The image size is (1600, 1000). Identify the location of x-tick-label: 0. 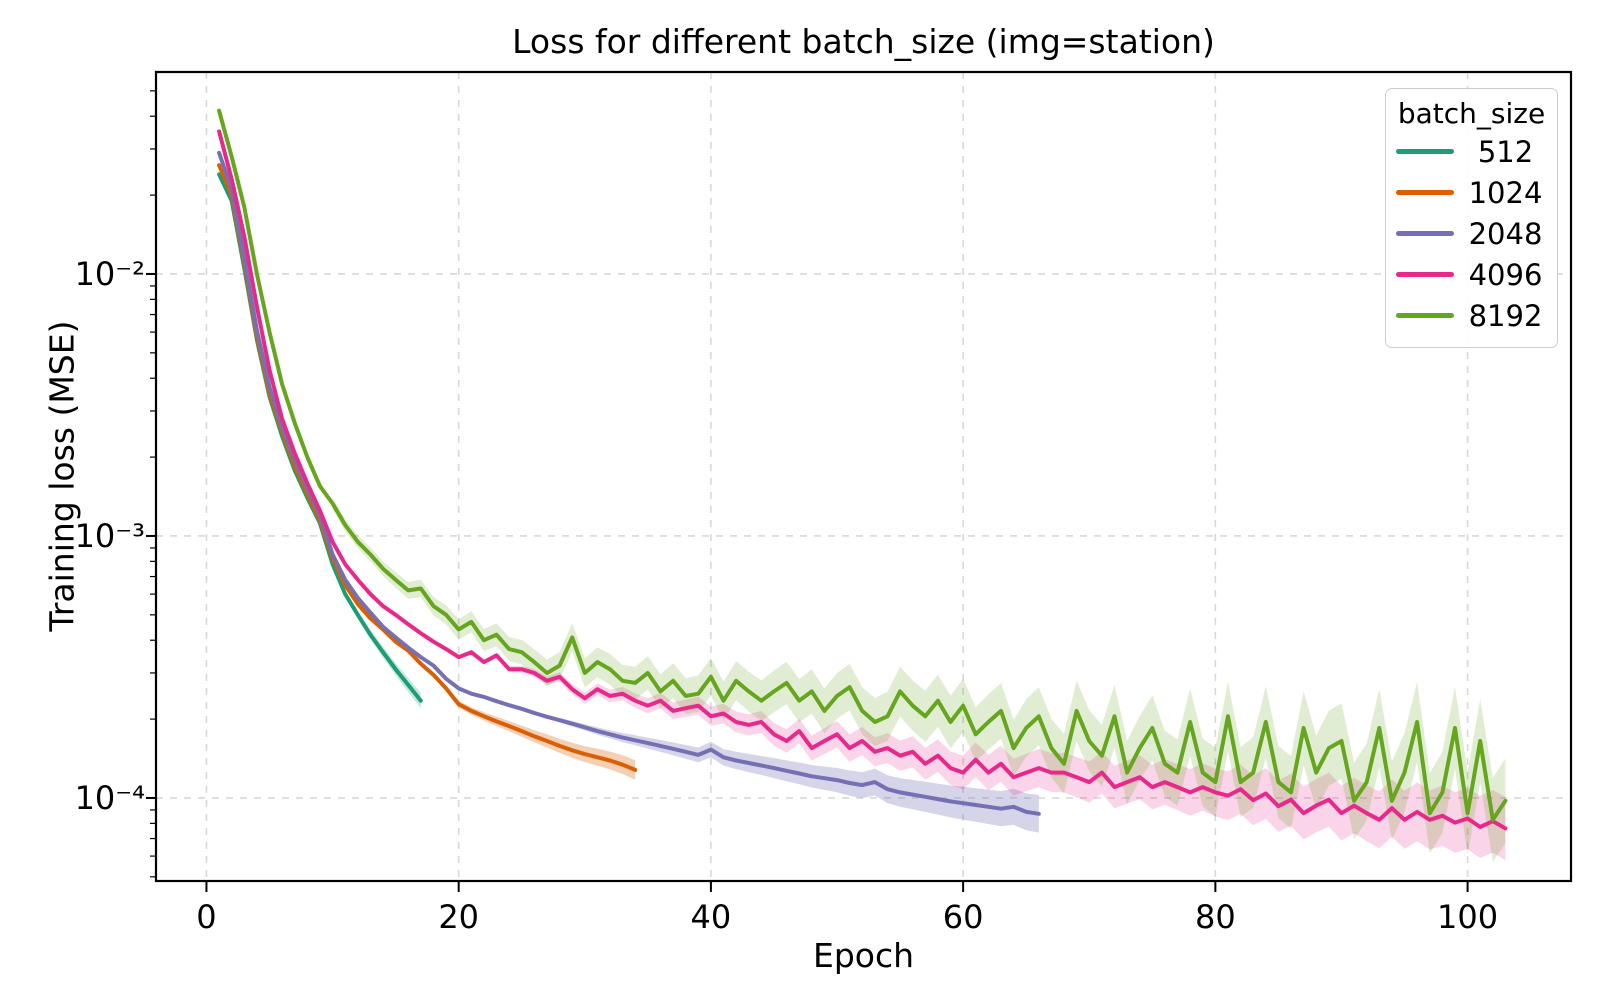
(206, 917).